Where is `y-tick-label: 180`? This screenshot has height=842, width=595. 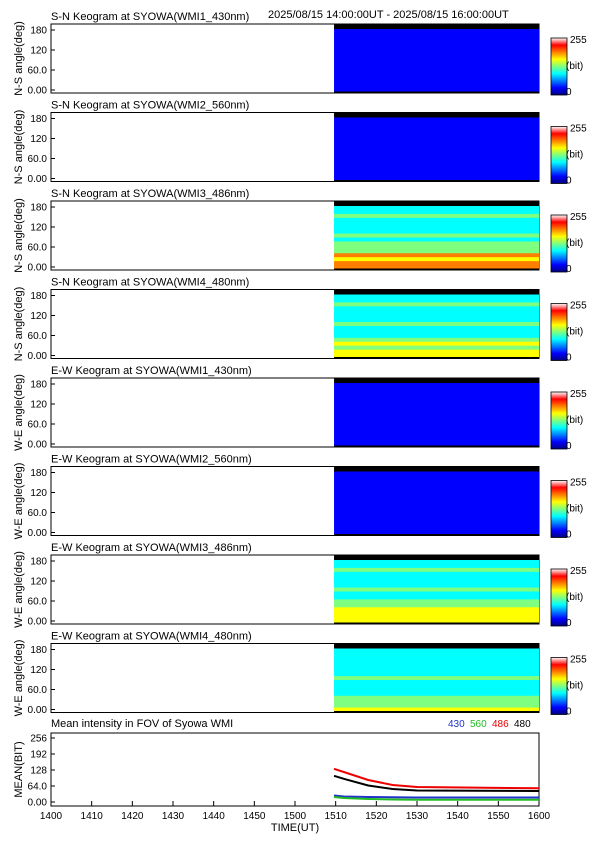 y-tick-label: 180 is located at coordinates (38, 650).